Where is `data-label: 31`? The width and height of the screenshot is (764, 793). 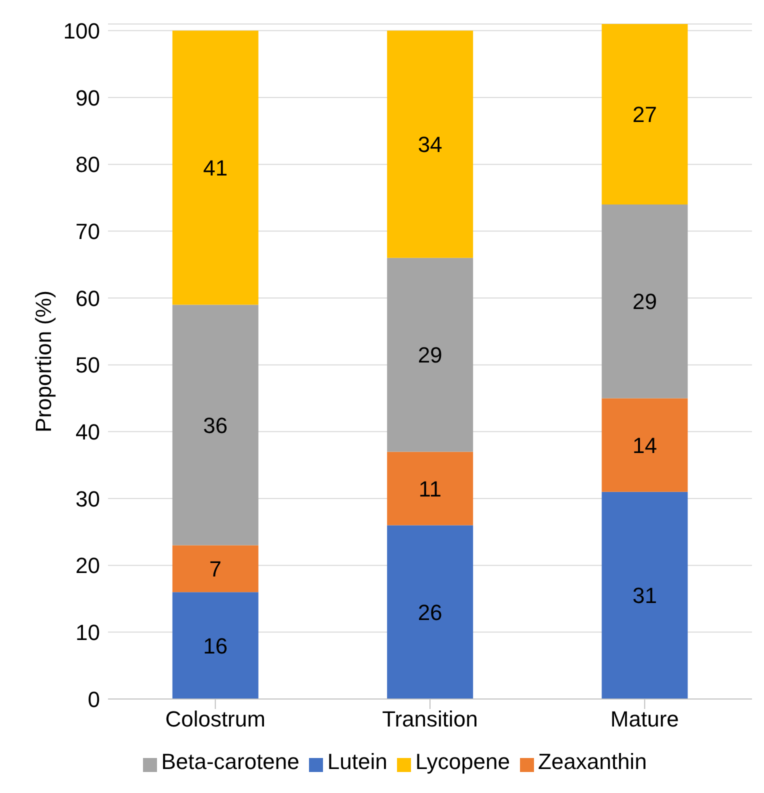
data-label: 31 is located at coordinates (644, 595).